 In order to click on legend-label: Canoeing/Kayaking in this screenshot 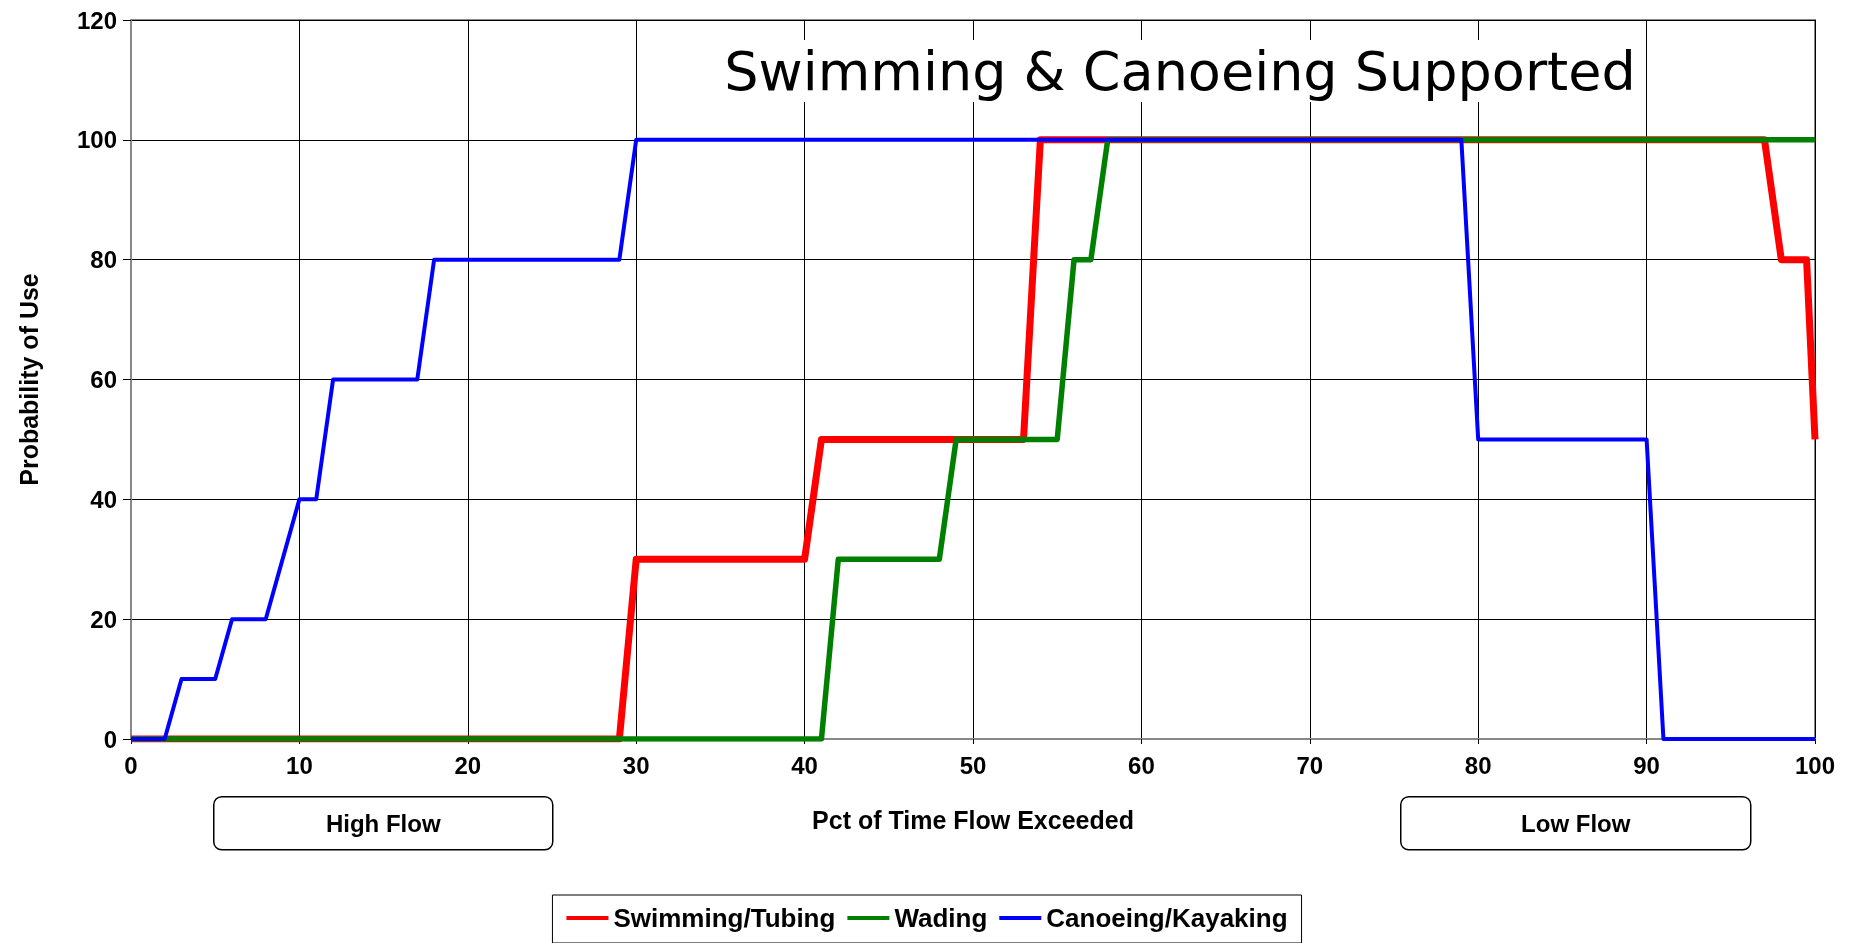, I will do `click(1167, 918)`.